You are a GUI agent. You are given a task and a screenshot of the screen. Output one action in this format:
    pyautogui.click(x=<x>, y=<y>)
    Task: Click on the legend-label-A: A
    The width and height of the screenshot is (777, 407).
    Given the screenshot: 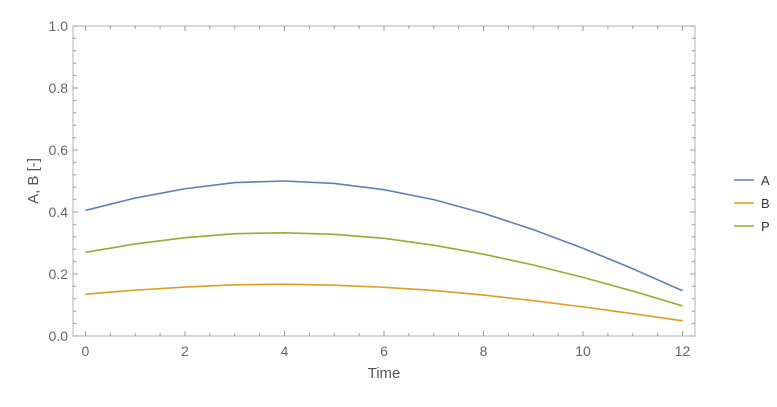 What is the action you would take?
    pyautogui.click(x=765, y=180)
    